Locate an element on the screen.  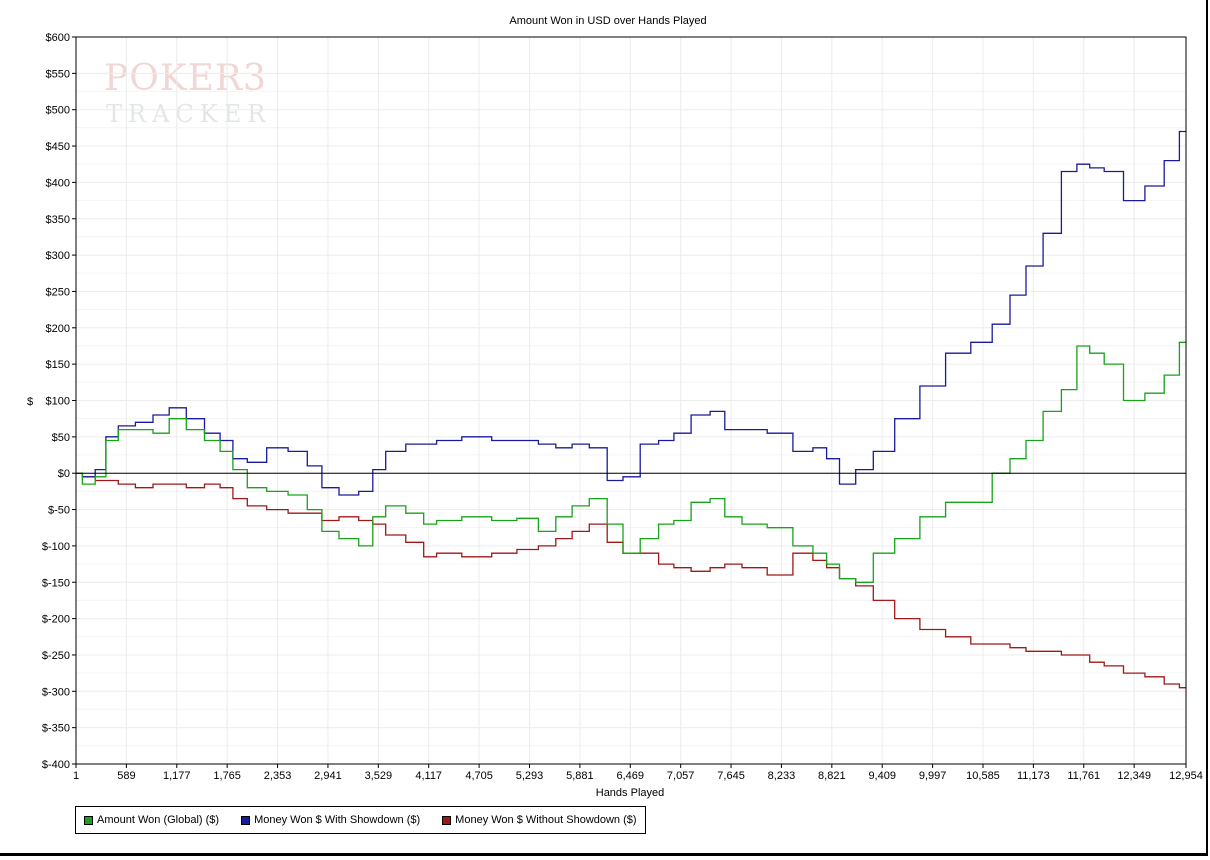
y-axis-label: $ is located at coordinates (30, 402).